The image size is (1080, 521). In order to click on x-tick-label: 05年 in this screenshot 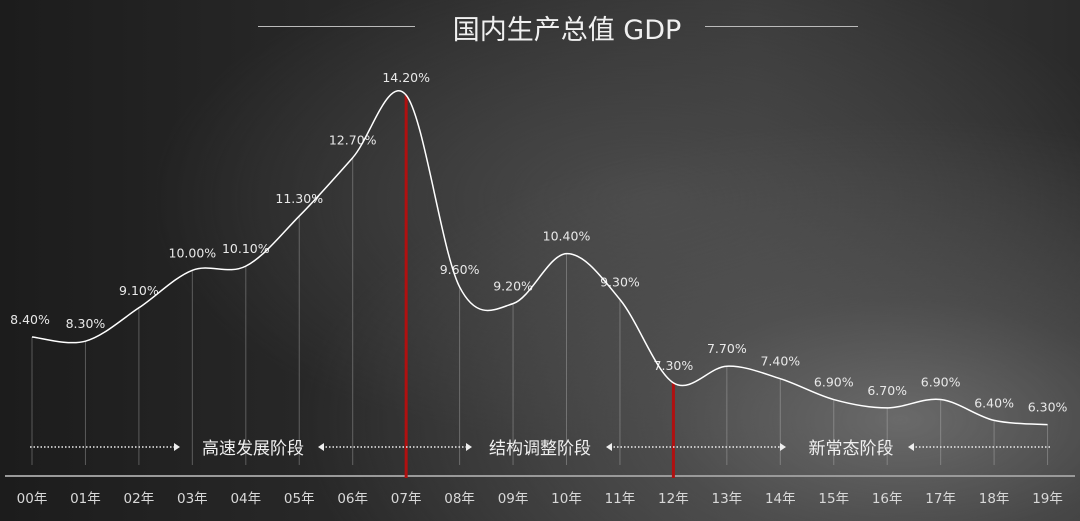, I will do `click(299, 499)`.